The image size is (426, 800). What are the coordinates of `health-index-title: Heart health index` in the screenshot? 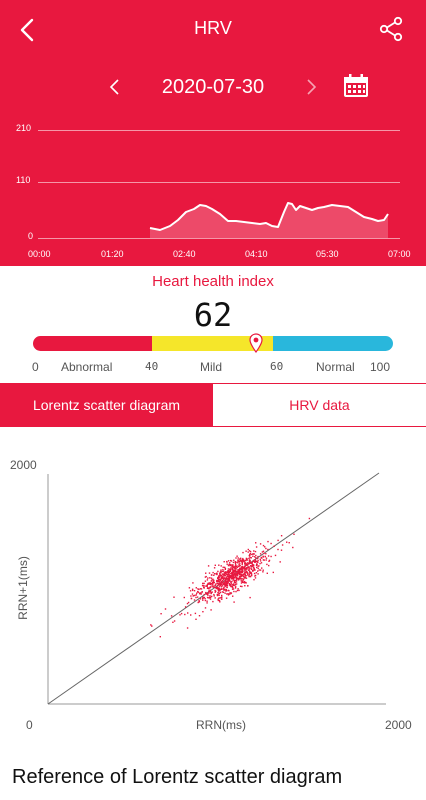 It's located at (213, 281).